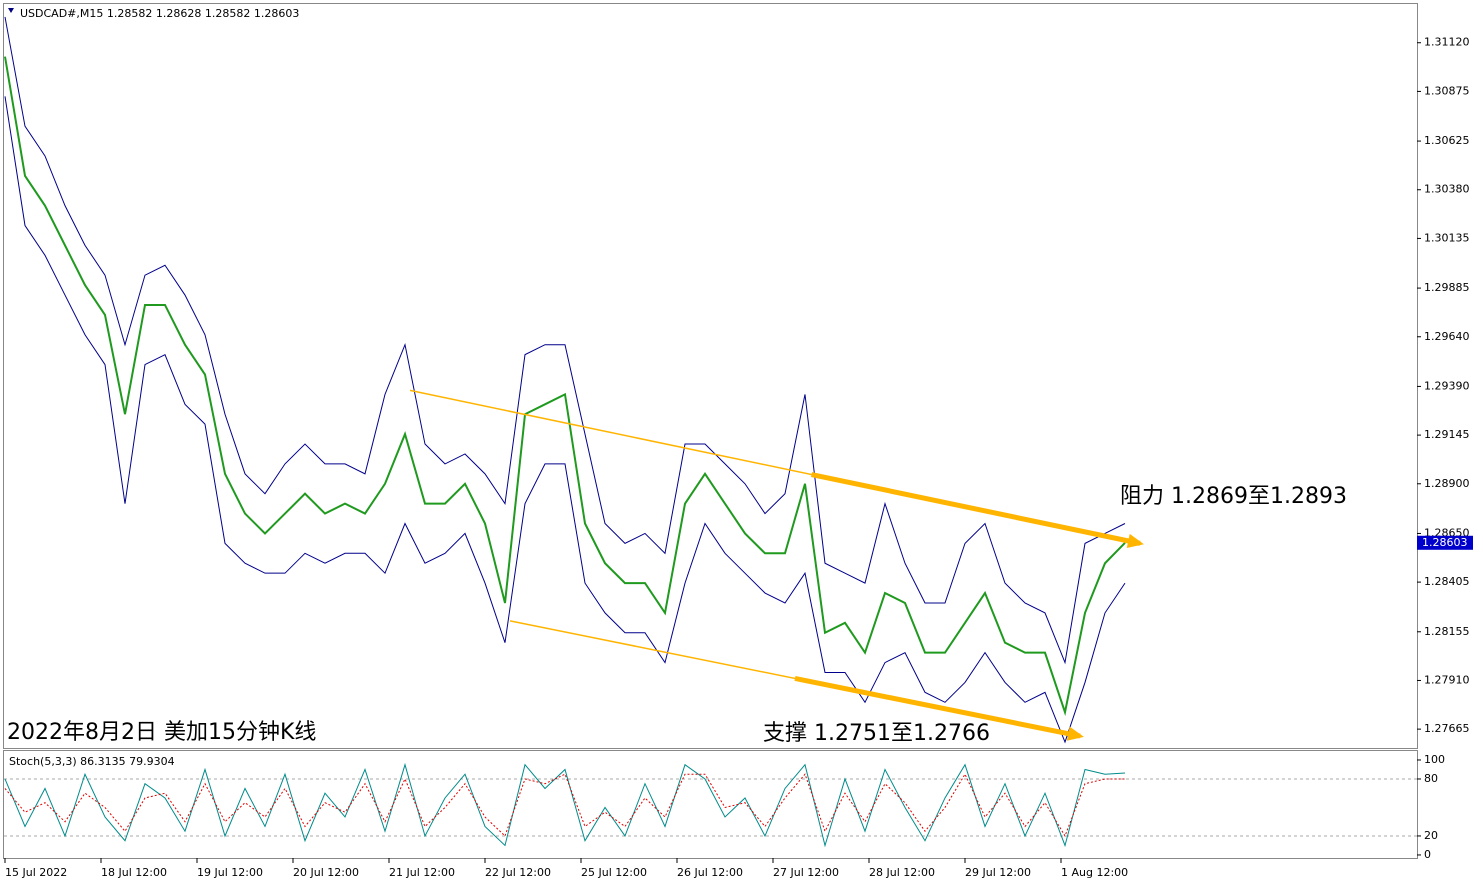 The height and width of the screenshot is (888, 1483). What do you see at coordinates (1233, 496) in the screenshot?
I see `annotation: 阻力 1.2869至1.2893` at bounding box center [1233, 496].